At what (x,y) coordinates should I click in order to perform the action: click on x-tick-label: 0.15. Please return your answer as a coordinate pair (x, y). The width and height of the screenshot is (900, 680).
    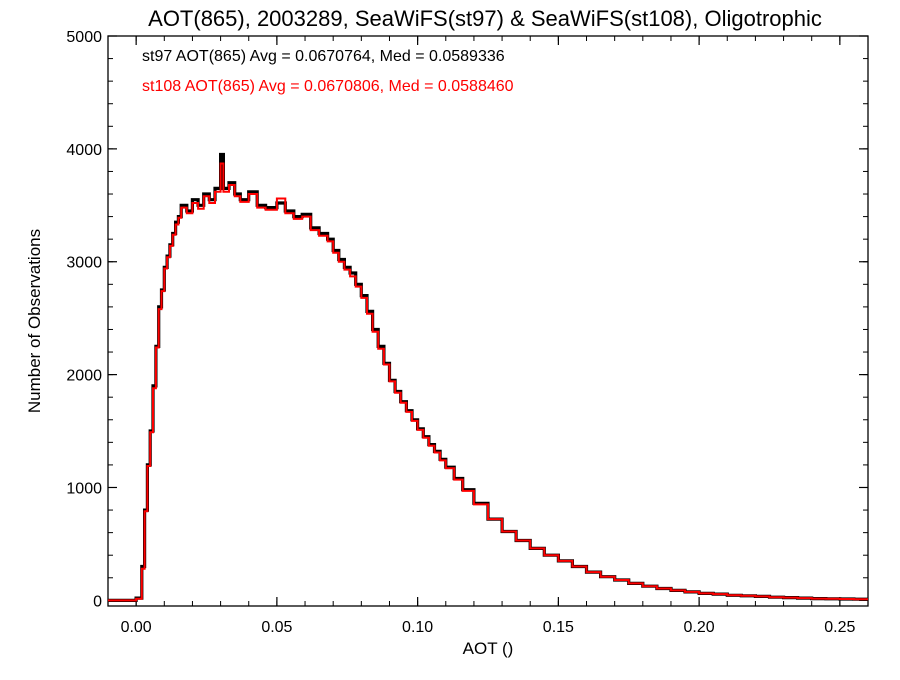
    Looking at the image, I should click on (558, 627).